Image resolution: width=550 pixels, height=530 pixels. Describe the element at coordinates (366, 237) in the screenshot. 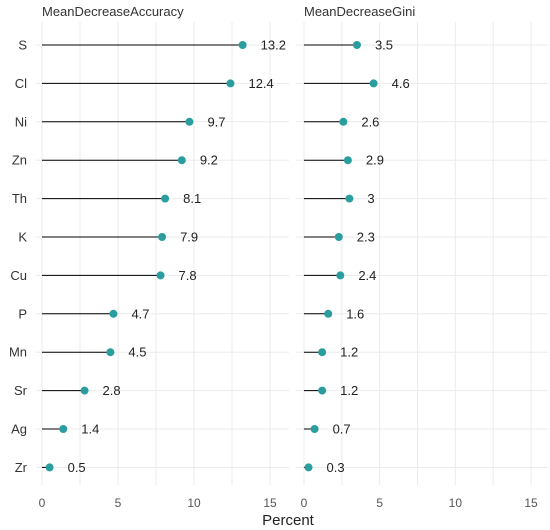

I see `value-label-k: 2.3` at that location.